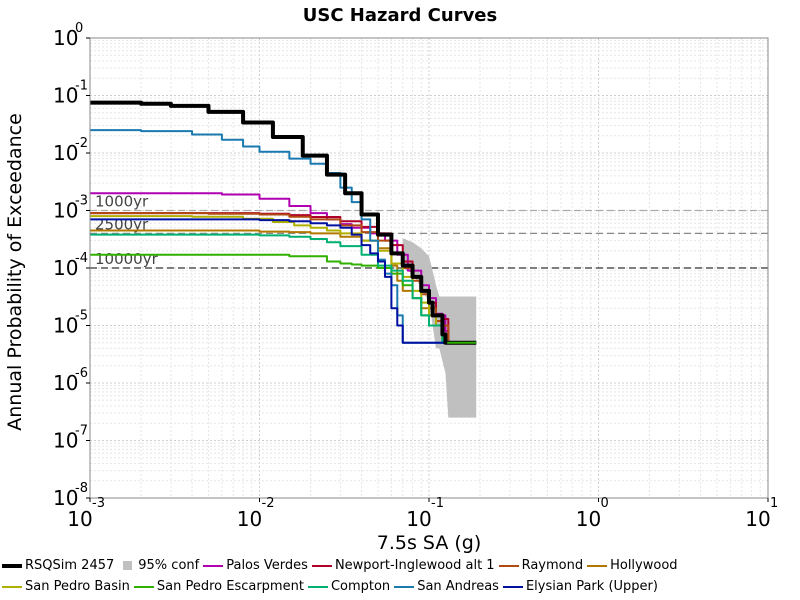 The height and width of the screenshot is (600, 800). Describe the element at coordinates (81, 258) in the screenshot. I see `y-tick-exponent: -4` at that location.